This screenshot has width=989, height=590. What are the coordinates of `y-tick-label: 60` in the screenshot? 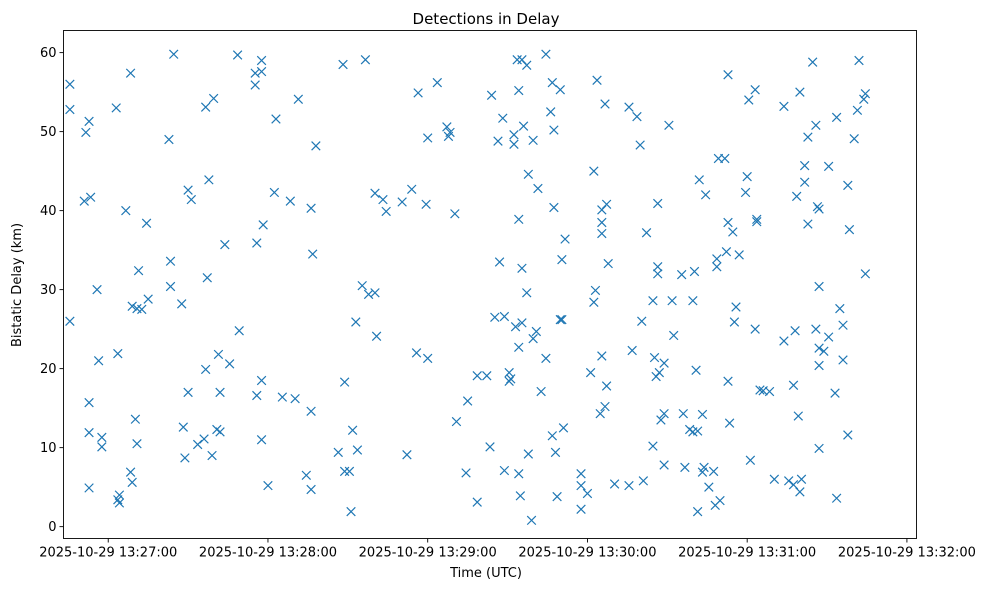 It's located at (48, 53).